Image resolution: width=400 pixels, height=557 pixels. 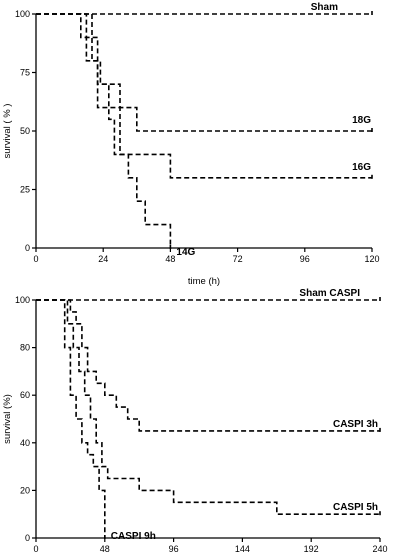 What do you see at coordinates (324, 7) in the screenshot?
I see `series-label: Sham` at bounding box center [324, 7].